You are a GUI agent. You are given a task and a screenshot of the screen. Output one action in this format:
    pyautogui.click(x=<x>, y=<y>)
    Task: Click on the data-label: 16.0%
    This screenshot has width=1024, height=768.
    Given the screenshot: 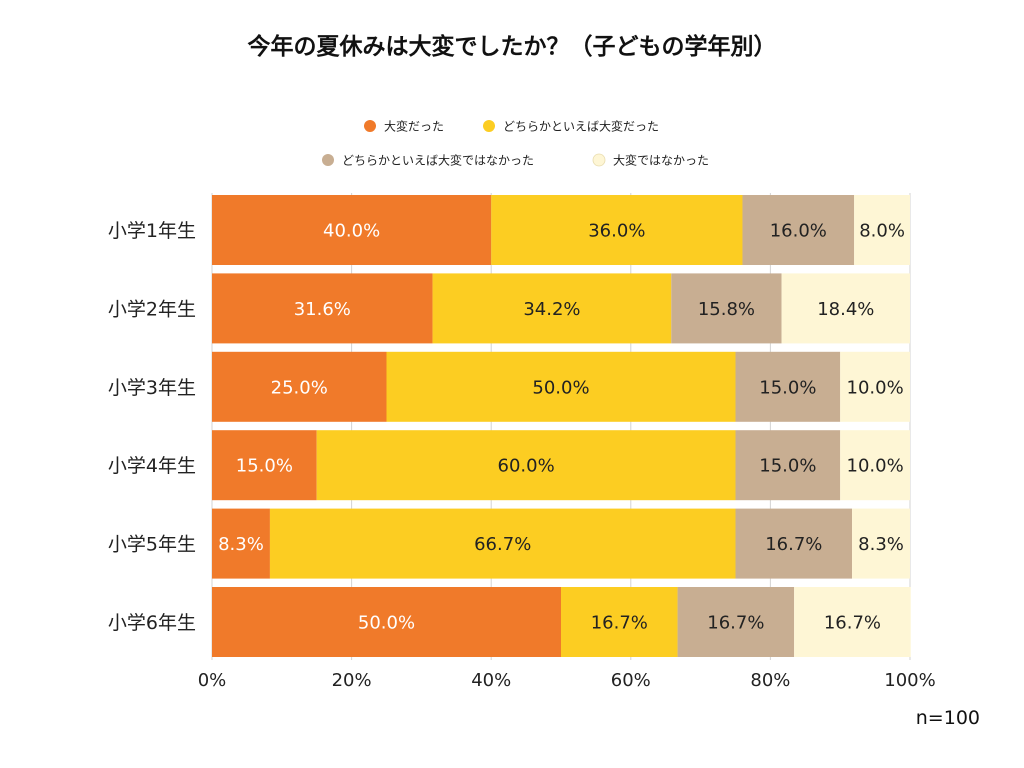 What is the action you would take?
    pyautogui.click(x=798, y=231)
    